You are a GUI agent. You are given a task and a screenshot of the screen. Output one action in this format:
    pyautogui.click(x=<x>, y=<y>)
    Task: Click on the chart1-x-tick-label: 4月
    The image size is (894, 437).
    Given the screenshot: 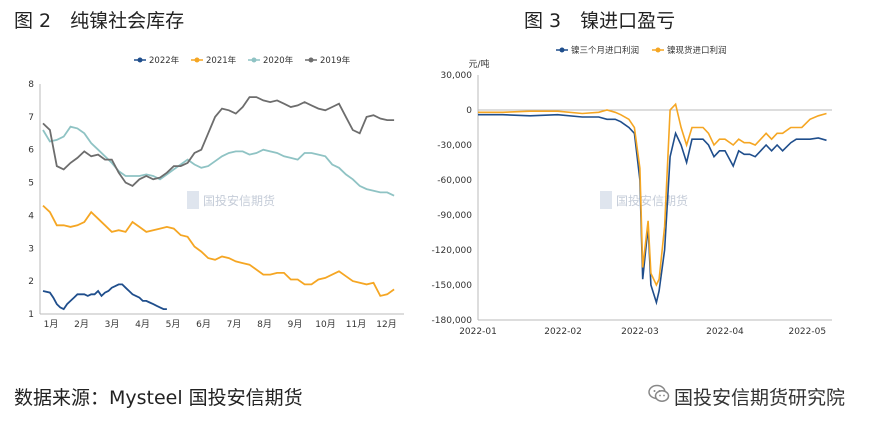 What is the action you would take?
    pyautogui.click(x=142, y=324)
    